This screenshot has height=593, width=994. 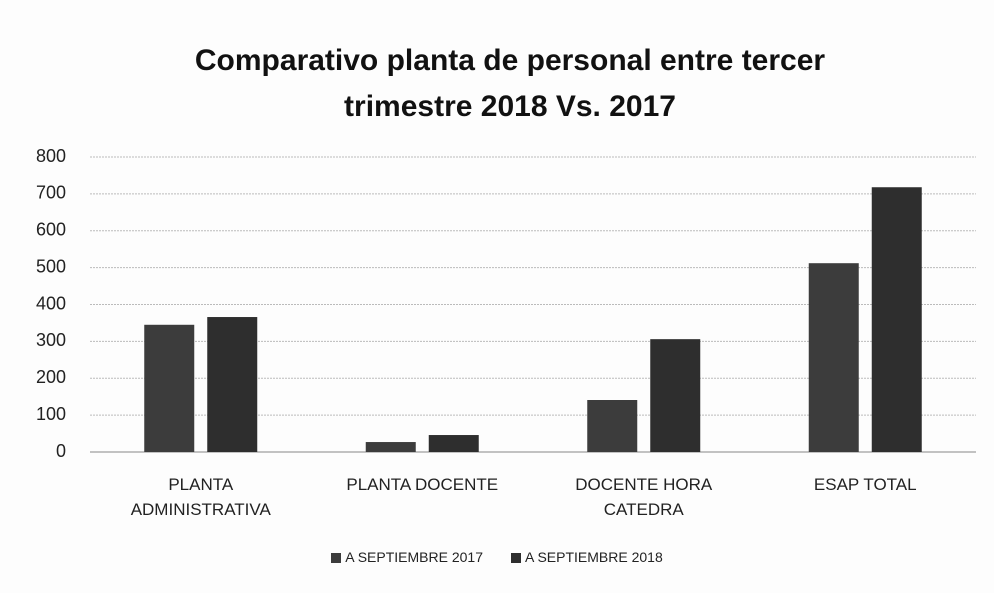 What do you see at coordinates (200, 497) in the screenshot?
I see `x-tick-label: PLANTA ADMINISTRATIVA` at bounding box center [200, 497].